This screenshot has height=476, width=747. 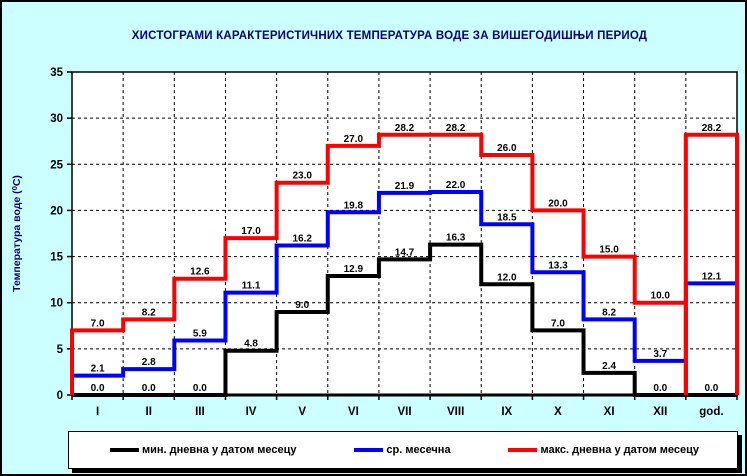 What do you see at coordinates (369, 450) in the screenshot?
I see `mean-series-swatch` at bounding box center [369, 450].